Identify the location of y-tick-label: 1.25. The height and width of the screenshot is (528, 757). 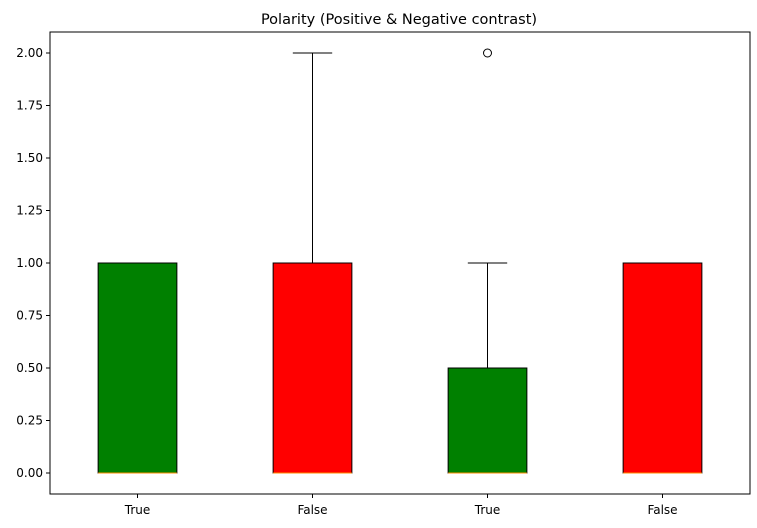
(29, 211).